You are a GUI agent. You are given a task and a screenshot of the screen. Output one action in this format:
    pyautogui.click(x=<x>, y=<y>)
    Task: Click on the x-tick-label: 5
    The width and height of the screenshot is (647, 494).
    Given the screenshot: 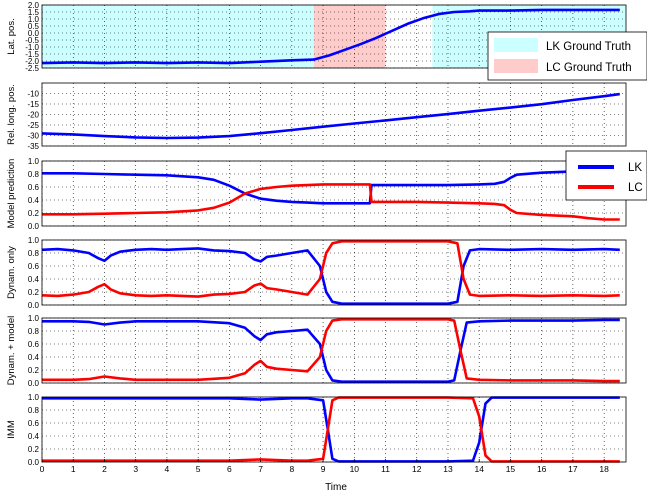 What is the action you would take?
    pyautogui.click(x=198, y=469)
    